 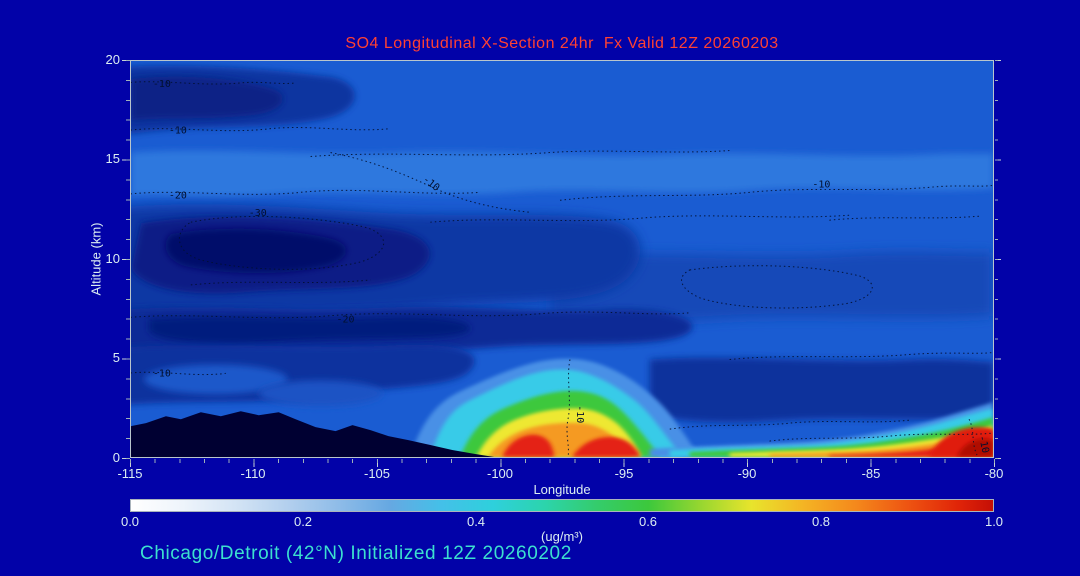 I want to click on right-axis-major-ticks, so click(x=998, y=259).